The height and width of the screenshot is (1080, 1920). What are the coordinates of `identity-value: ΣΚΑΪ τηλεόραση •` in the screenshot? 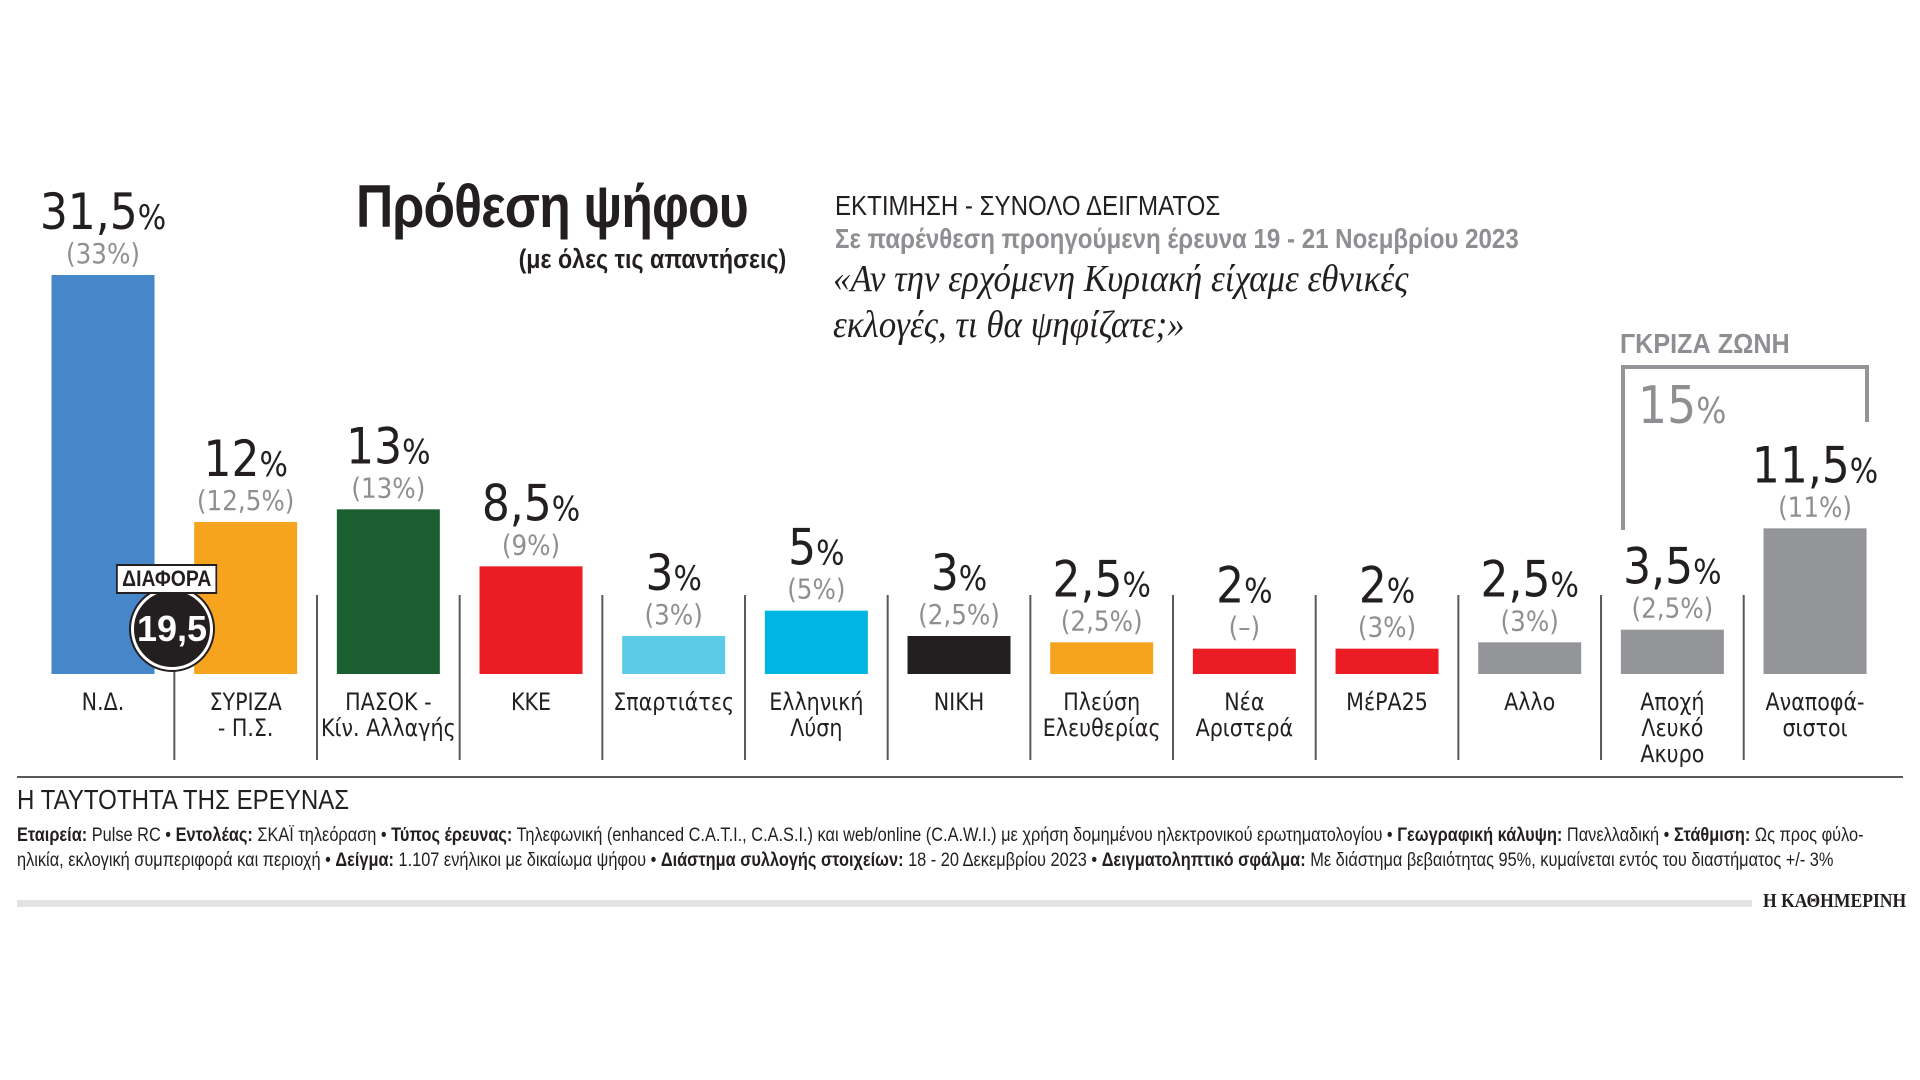 It's located at (322, 835).